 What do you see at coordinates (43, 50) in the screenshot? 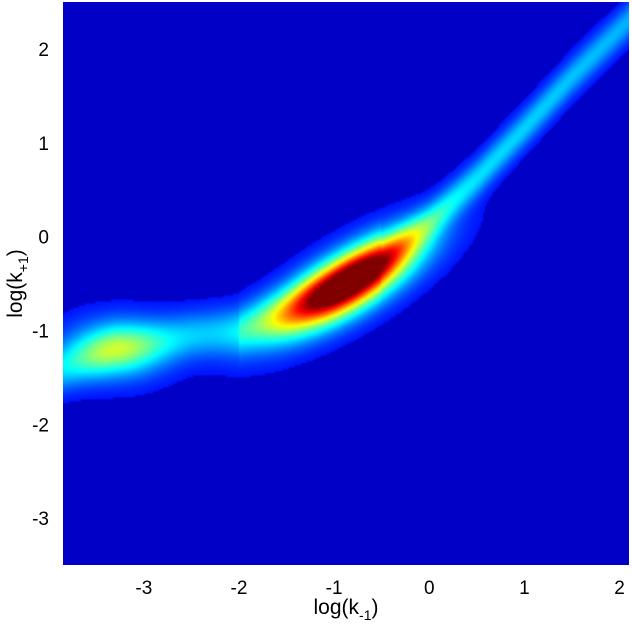
I see `y-tick-label: 2` at bounding box center [43, 50].